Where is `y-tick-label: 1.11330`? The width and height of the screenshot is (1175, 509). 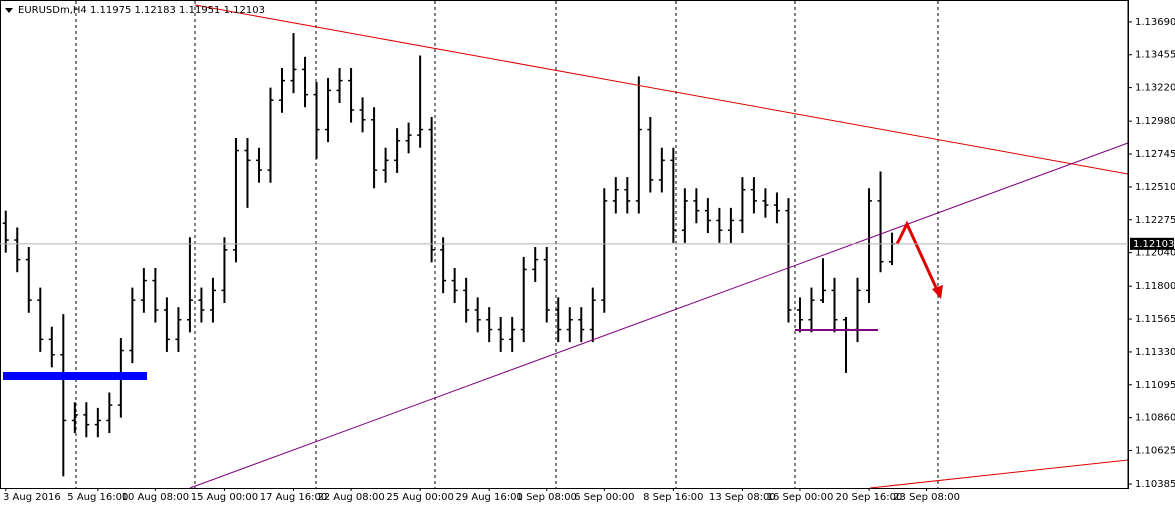
y-tick-label: 1.11330 is located at coordinates (1155, 352).